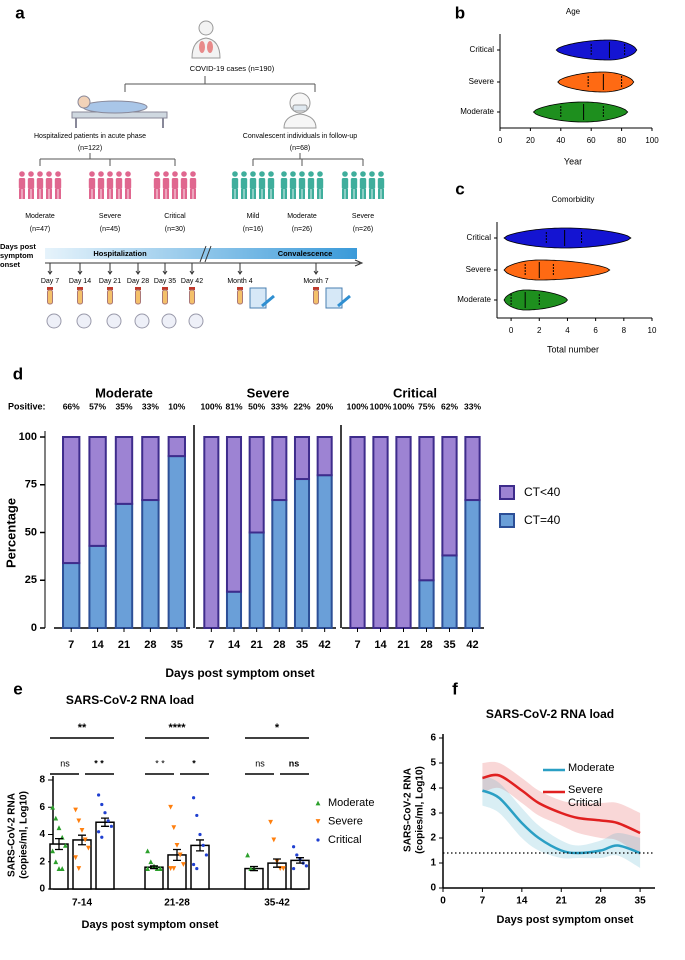  I want to click on significance-label: *, so click(277, 728).